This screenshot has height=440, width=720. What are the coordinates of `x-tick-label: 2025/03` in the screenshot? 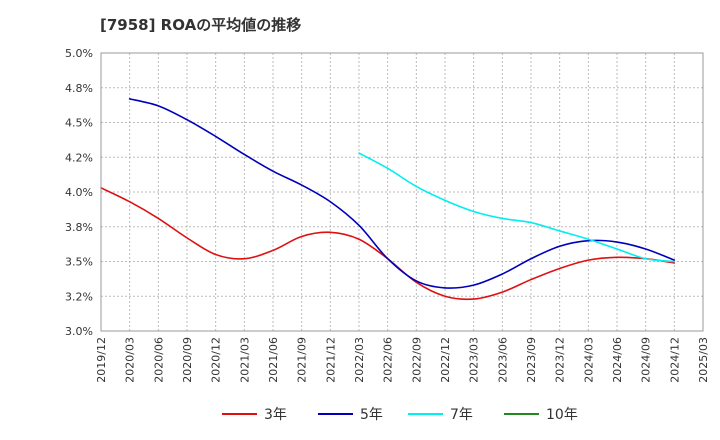 It's located at (703, 360).